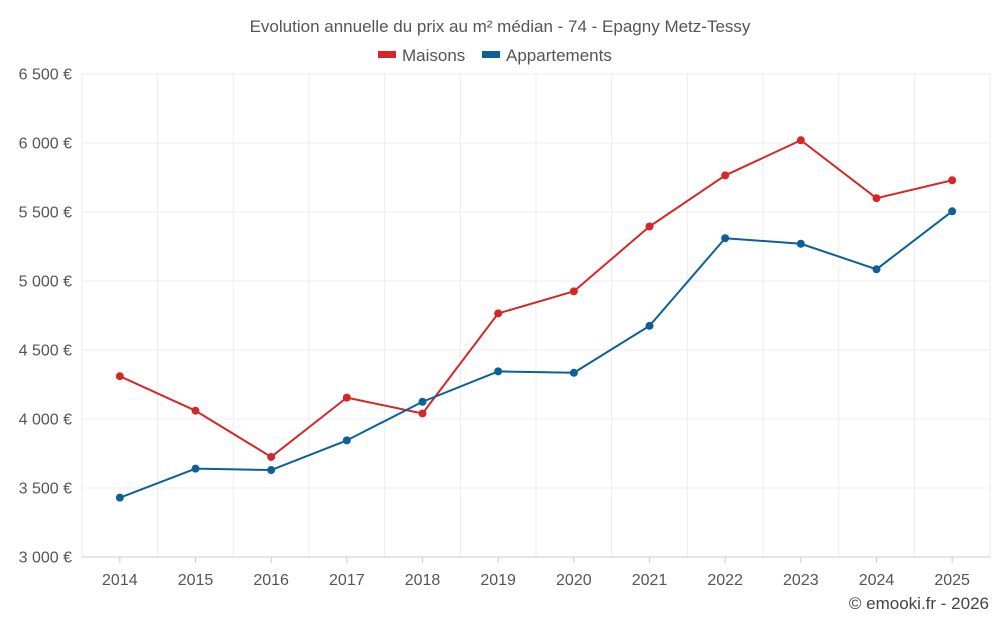  I want to click on y-tick-label: 4 500 €, so click(45, 351).